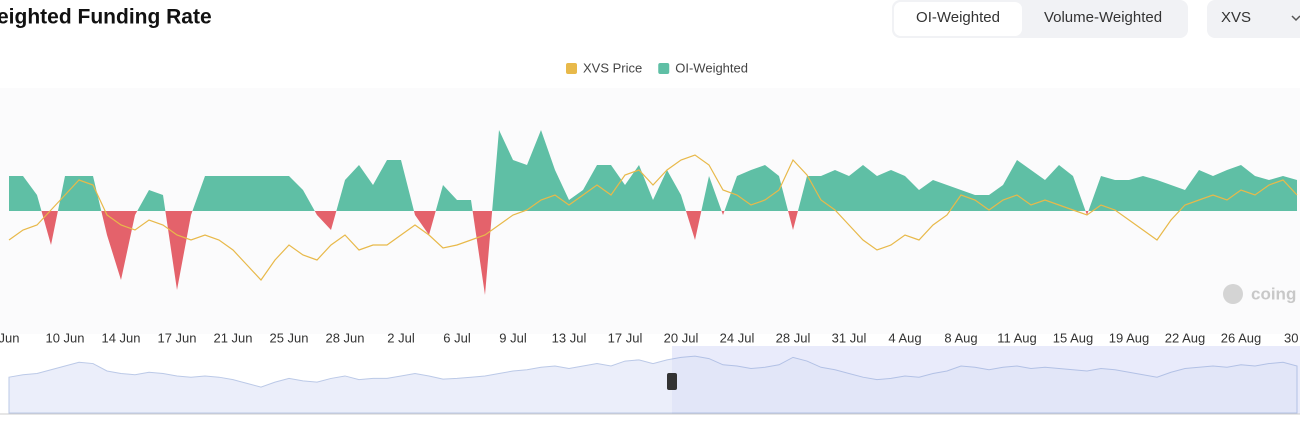 This screenshot has height=423, width=1300. What do you see at coordinates (849, 337) in the screenshot?
I see `x-tick-label: 31 Jul` at bounding box center [849, 337].